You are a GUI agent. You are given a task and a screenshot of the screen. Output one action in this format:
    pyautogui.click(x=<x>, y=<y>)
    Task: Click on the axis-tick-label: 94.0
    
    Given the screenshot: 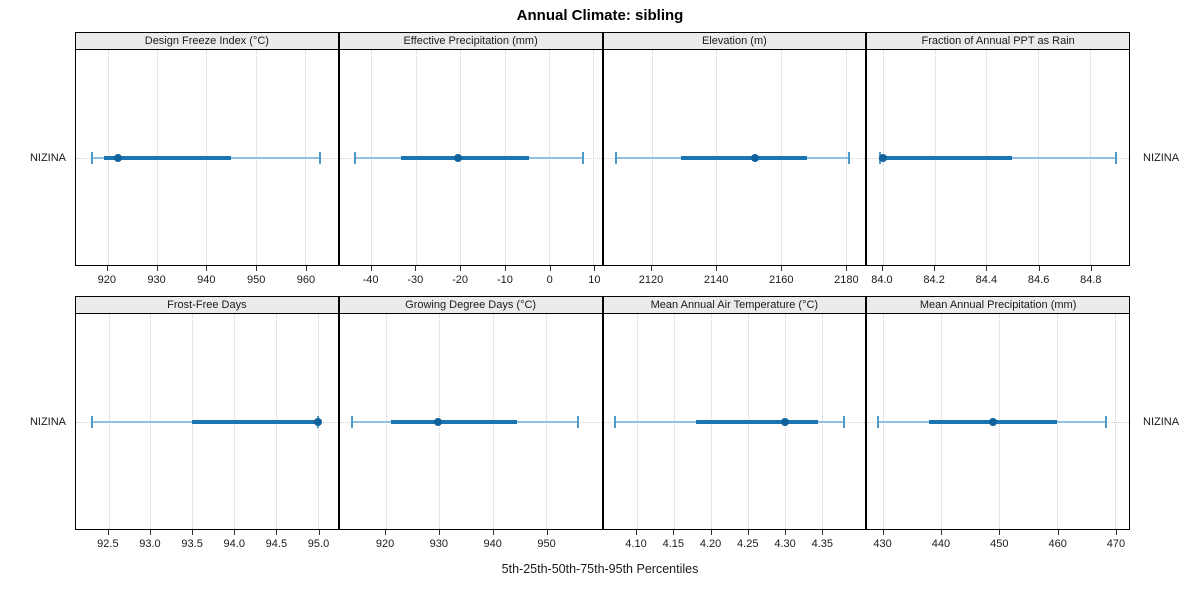 What is the action you would take?
    pyautogui.click(x=234, y=544)
    